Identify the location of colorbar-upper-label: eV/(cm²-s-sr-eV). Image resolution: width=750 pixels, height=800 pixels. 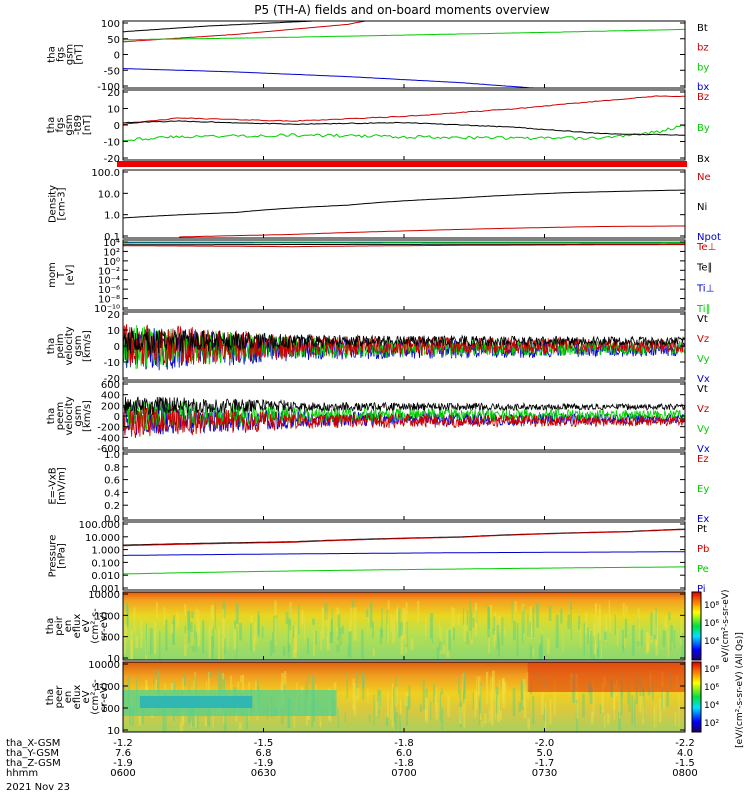
(726, 625).